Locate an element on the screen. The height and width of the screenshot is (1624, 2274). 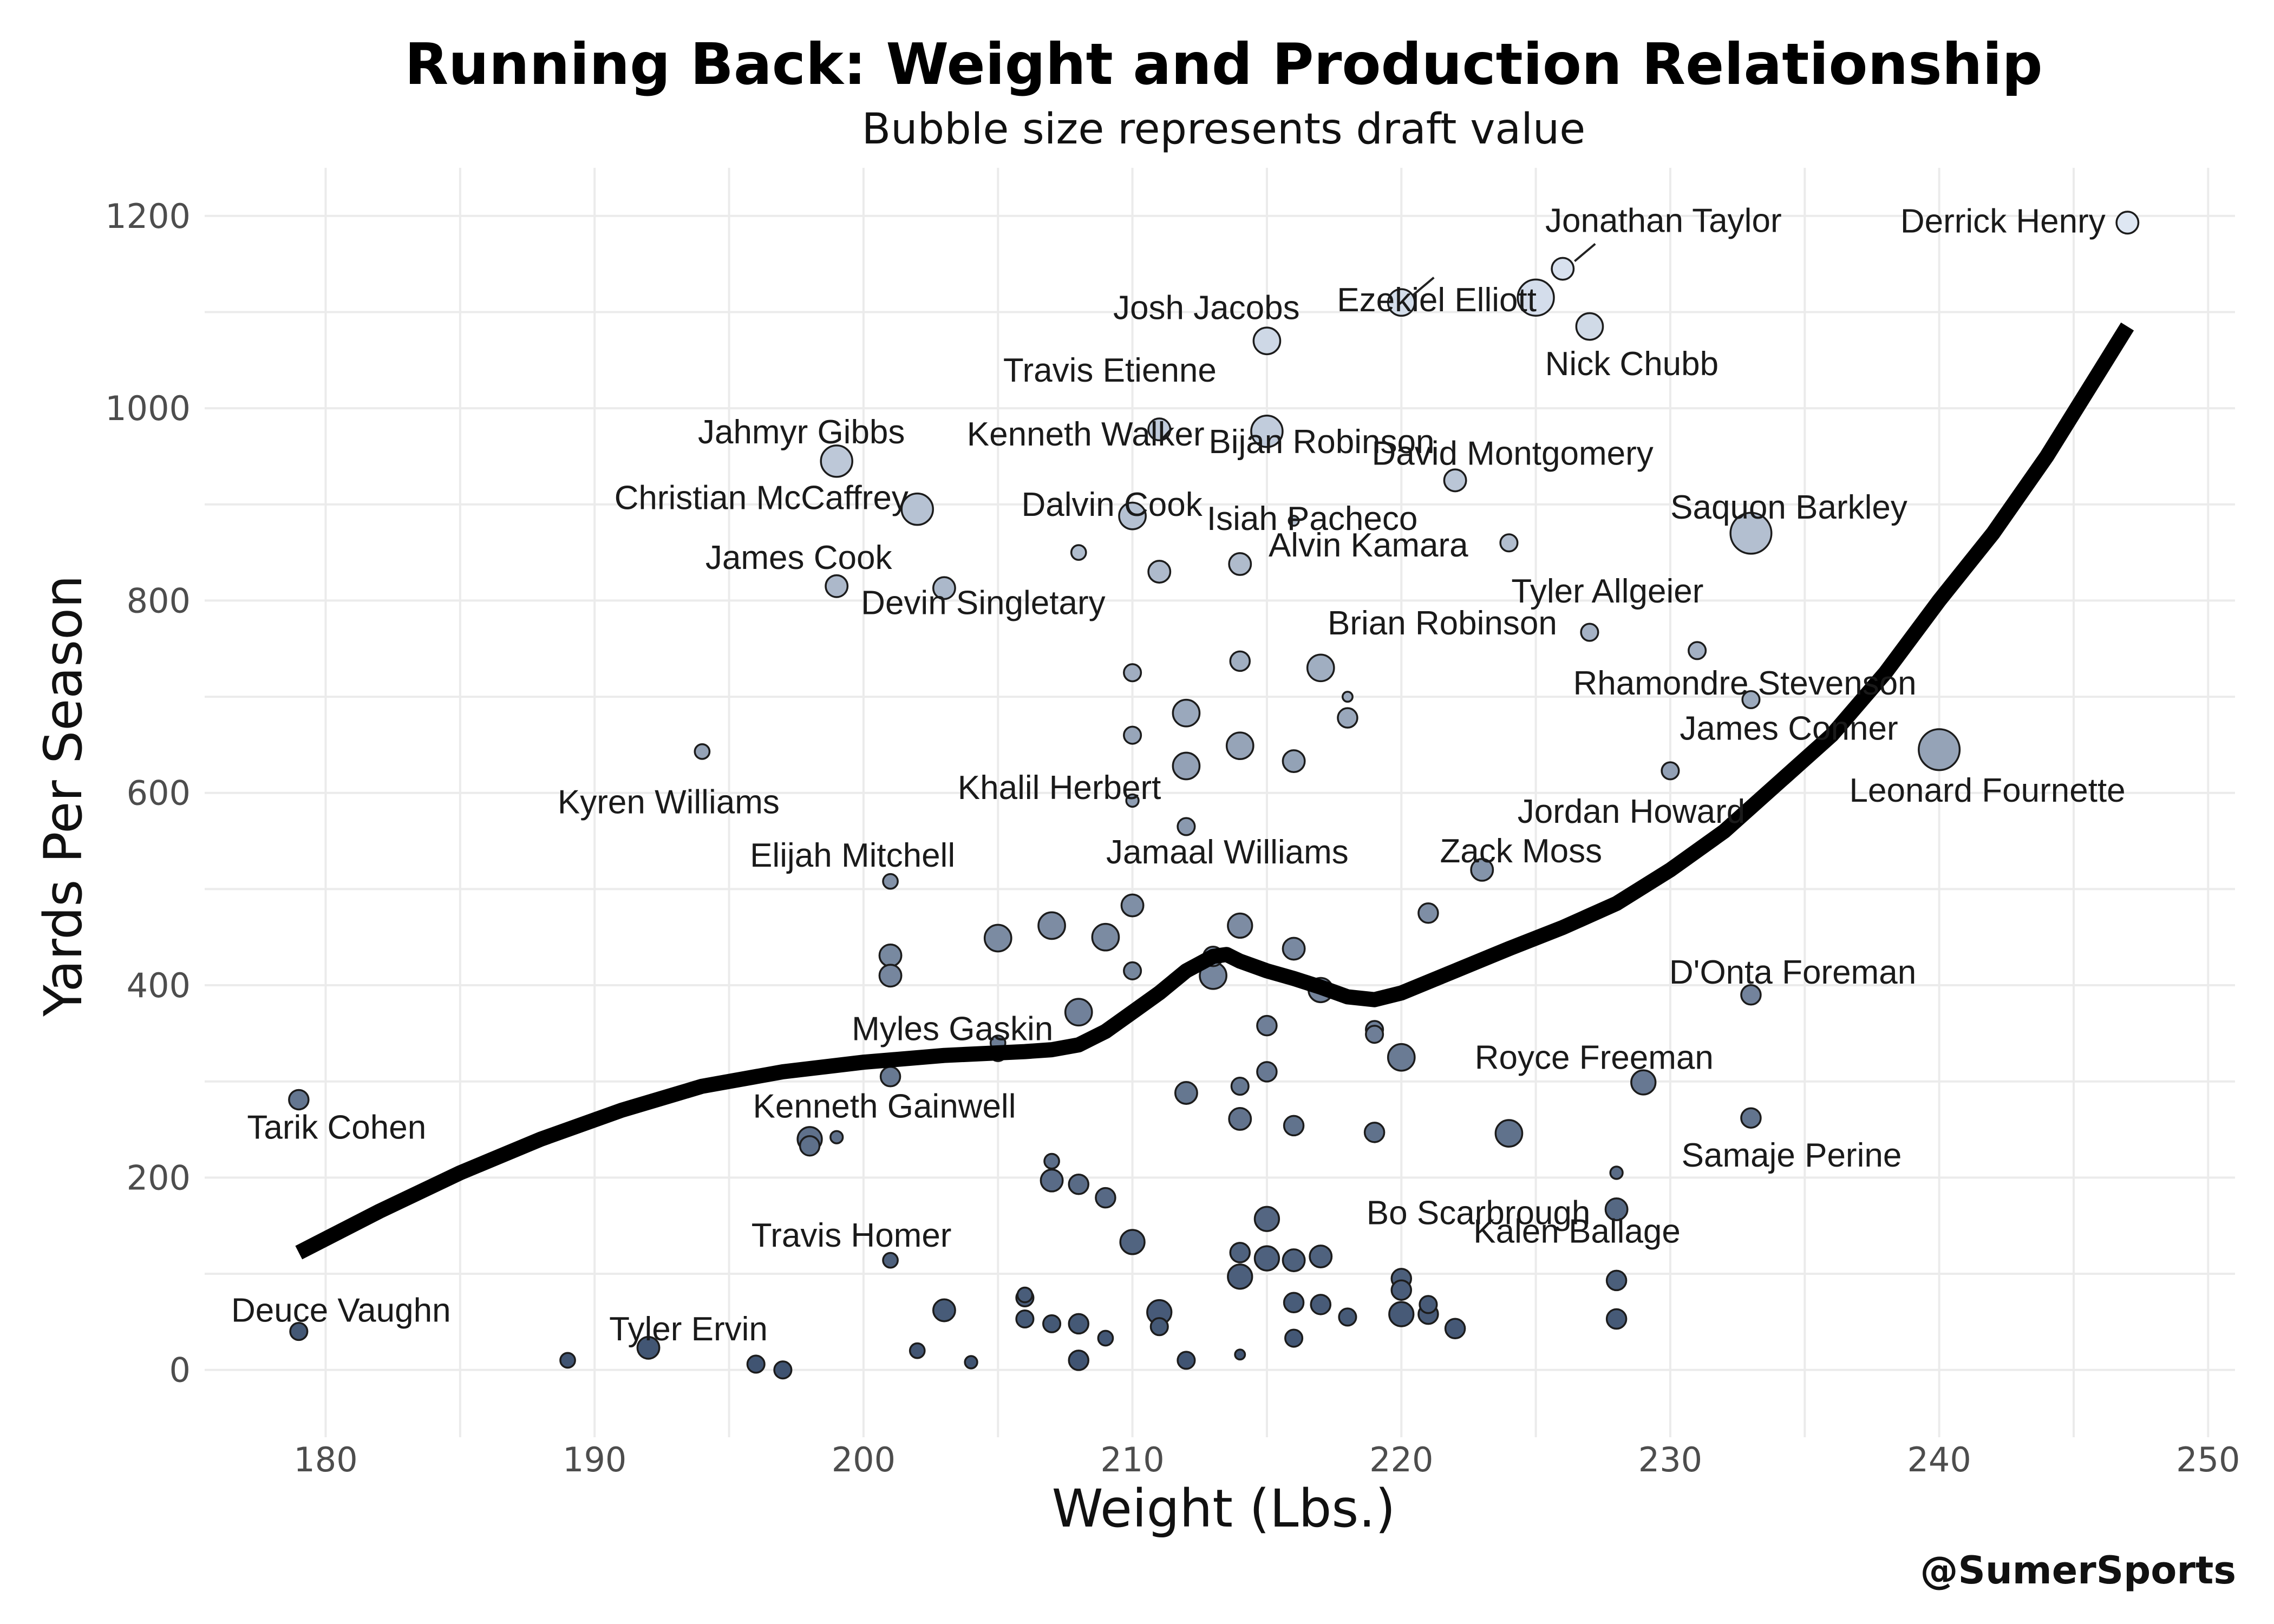
point-label: Devin Singletary is located at coordinates (983, 602).